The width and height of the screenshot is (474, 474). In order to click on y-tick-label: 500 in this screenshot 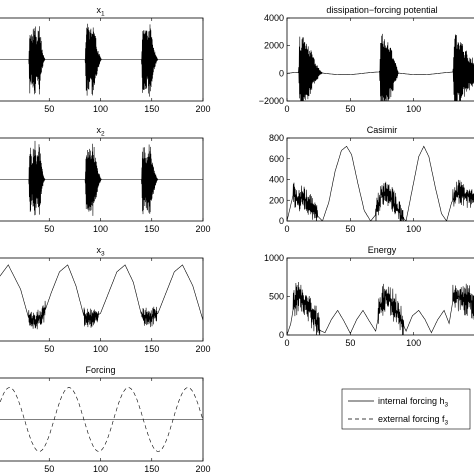, I will do `click(276, 297)`.